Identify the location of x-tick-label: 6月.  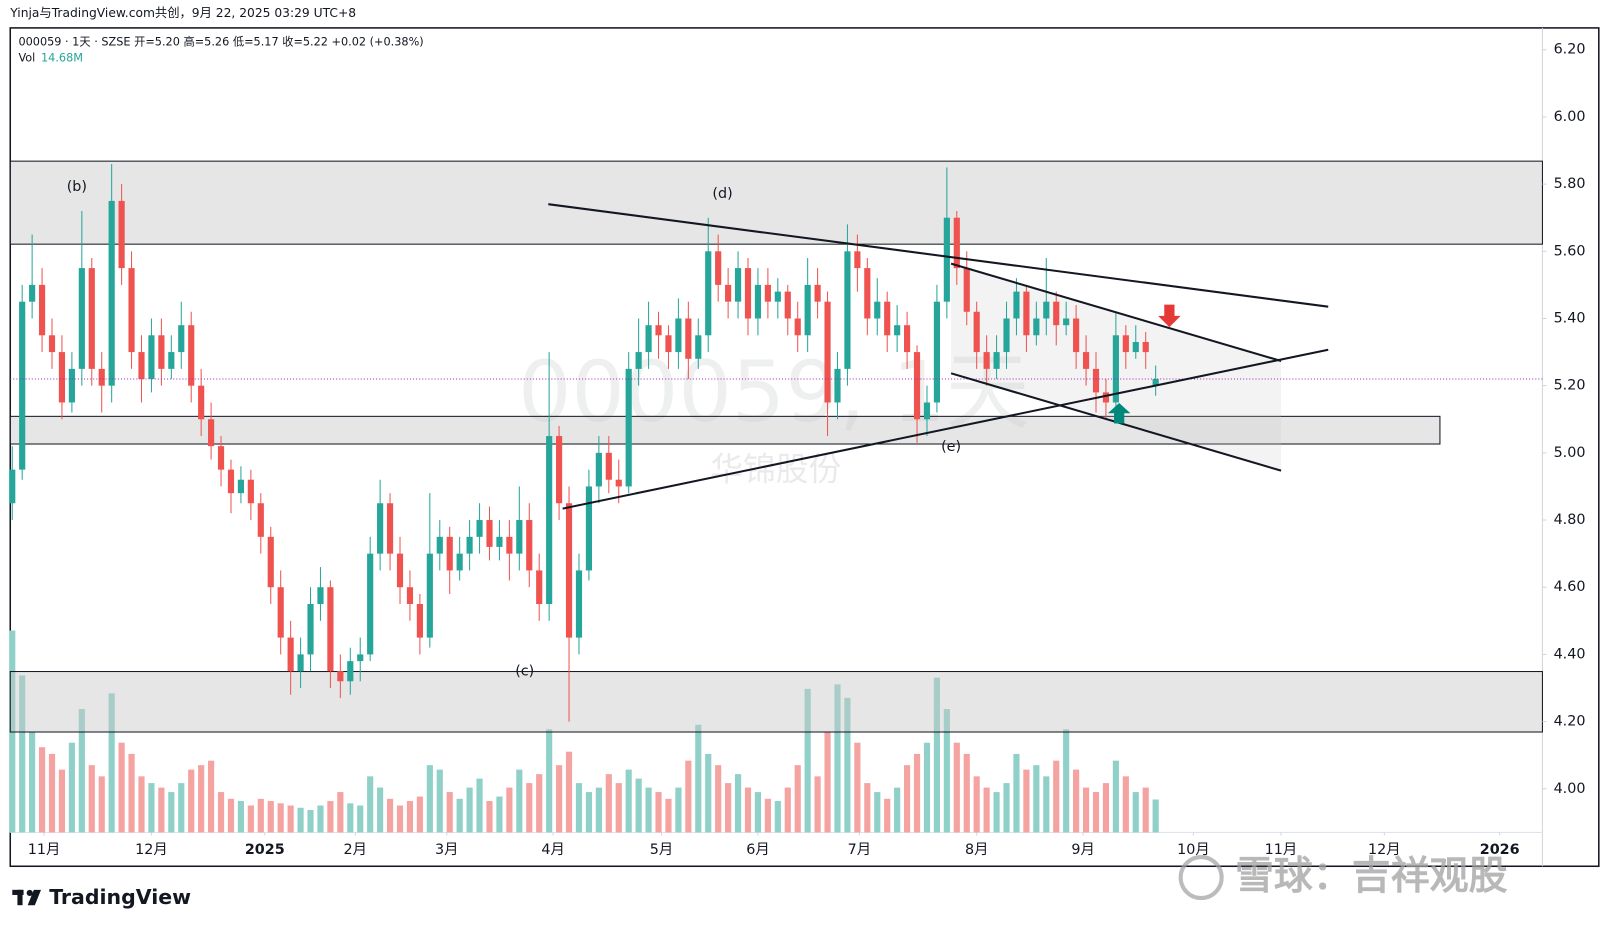
(757, 850).